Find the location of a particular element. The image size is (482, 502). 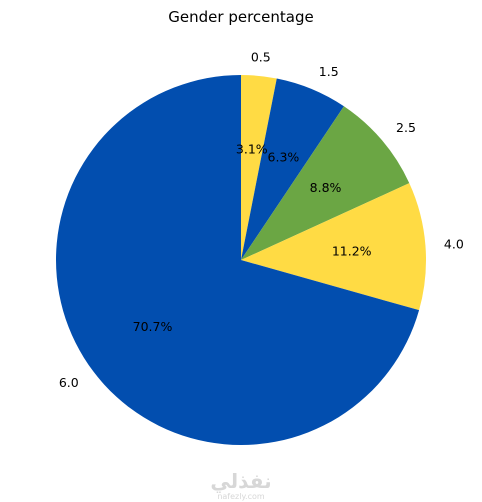

watermark: نفذلي nafezly.com is located at coordinates (240, 485).